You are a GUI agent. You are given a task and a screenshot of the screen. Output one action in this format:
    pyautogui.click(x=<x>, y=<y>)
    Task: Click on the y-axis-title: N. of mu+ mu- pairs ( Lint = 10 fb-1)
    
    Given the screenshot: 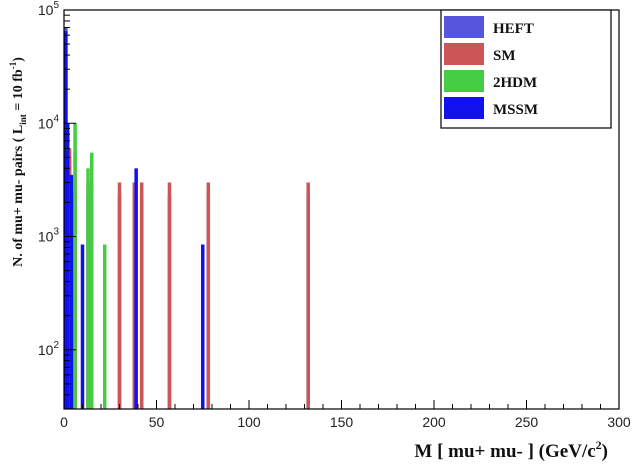 What is the action you would take?
    pyautogui.click(x=18, y=162)
    